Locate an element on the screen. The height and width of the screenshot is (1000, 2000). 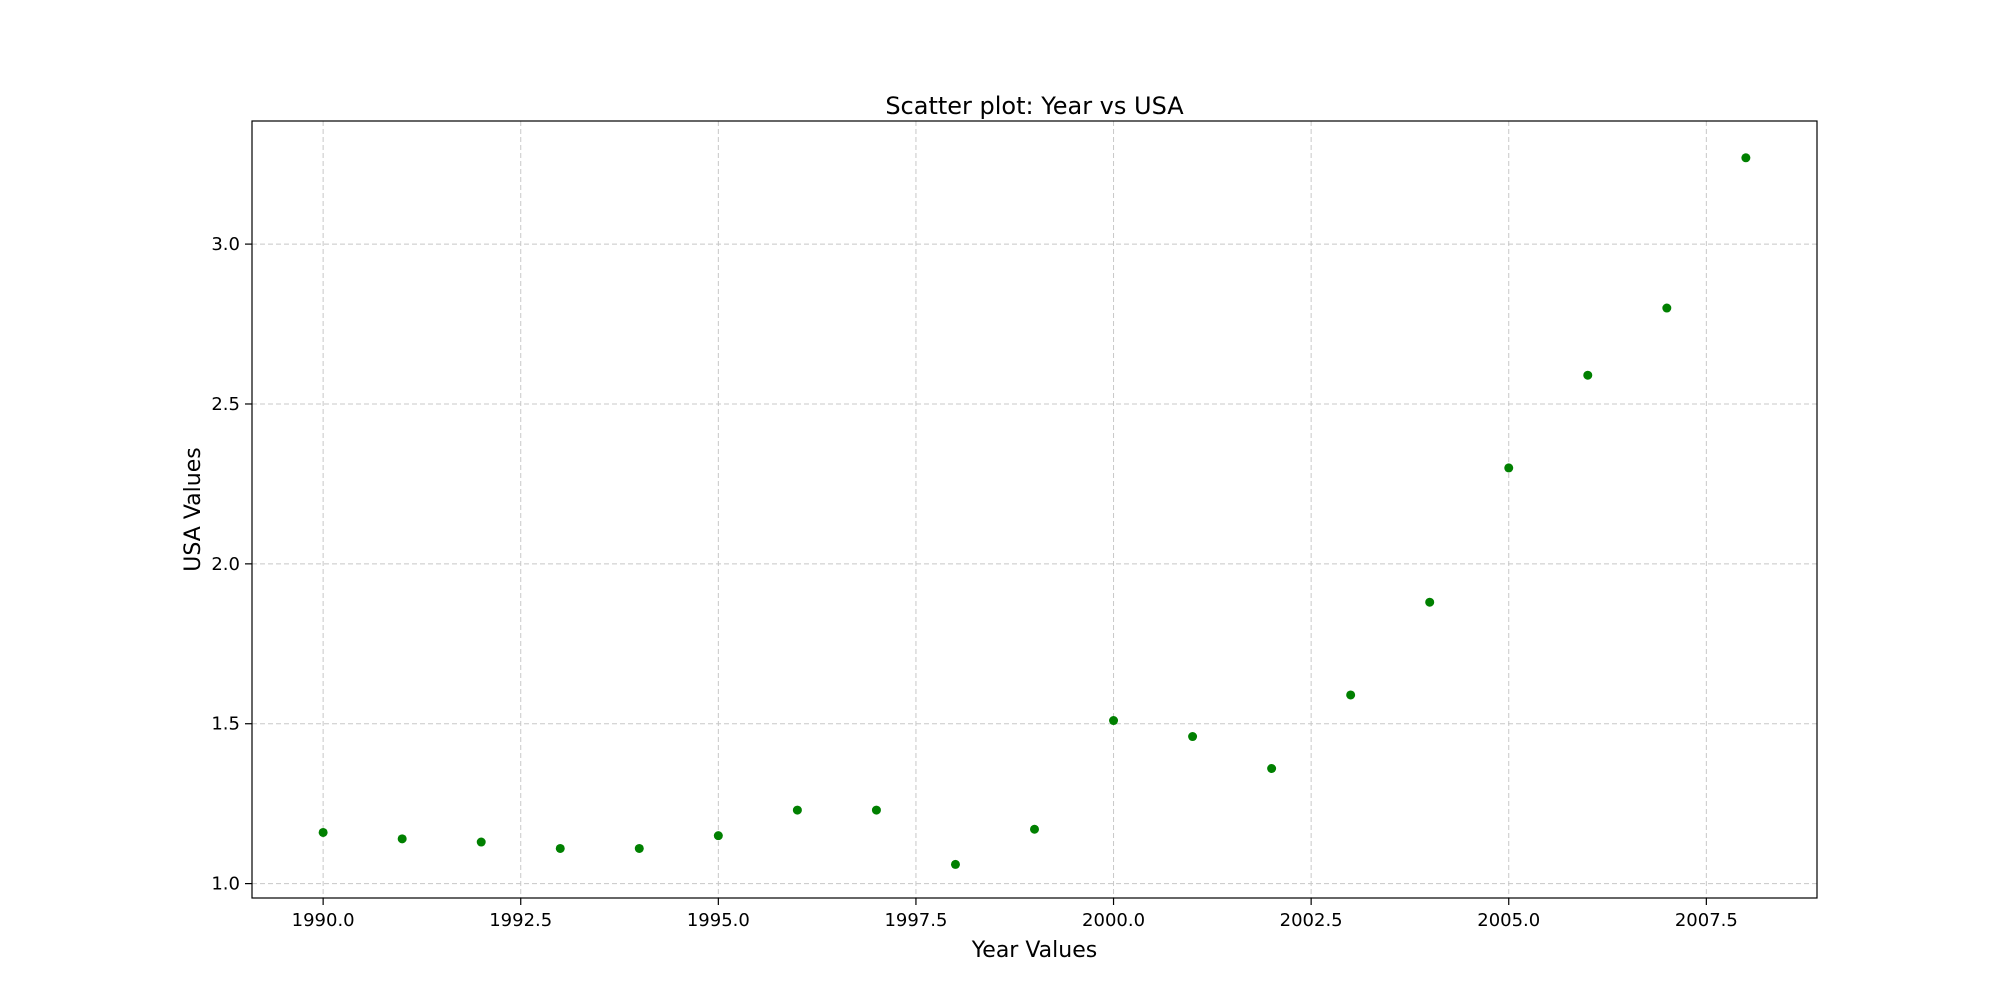
y-tick-label: 1.0 is located at coordinates (225, 884).